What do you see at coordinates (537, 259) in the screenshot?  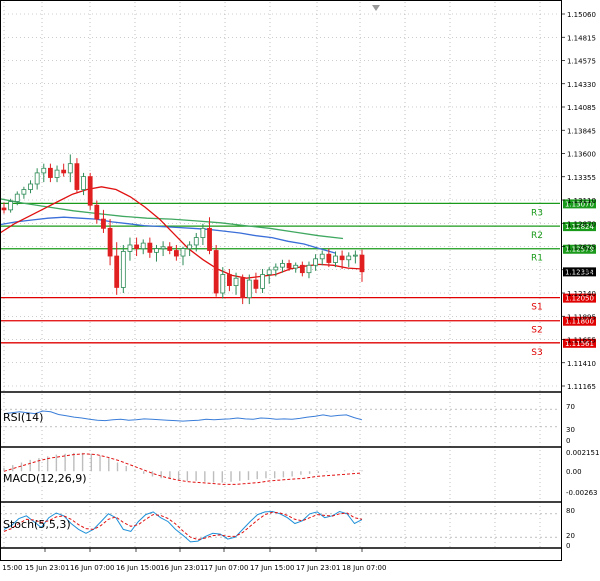 I see `level-name-r1: R1` at bounding box center [537, 259].